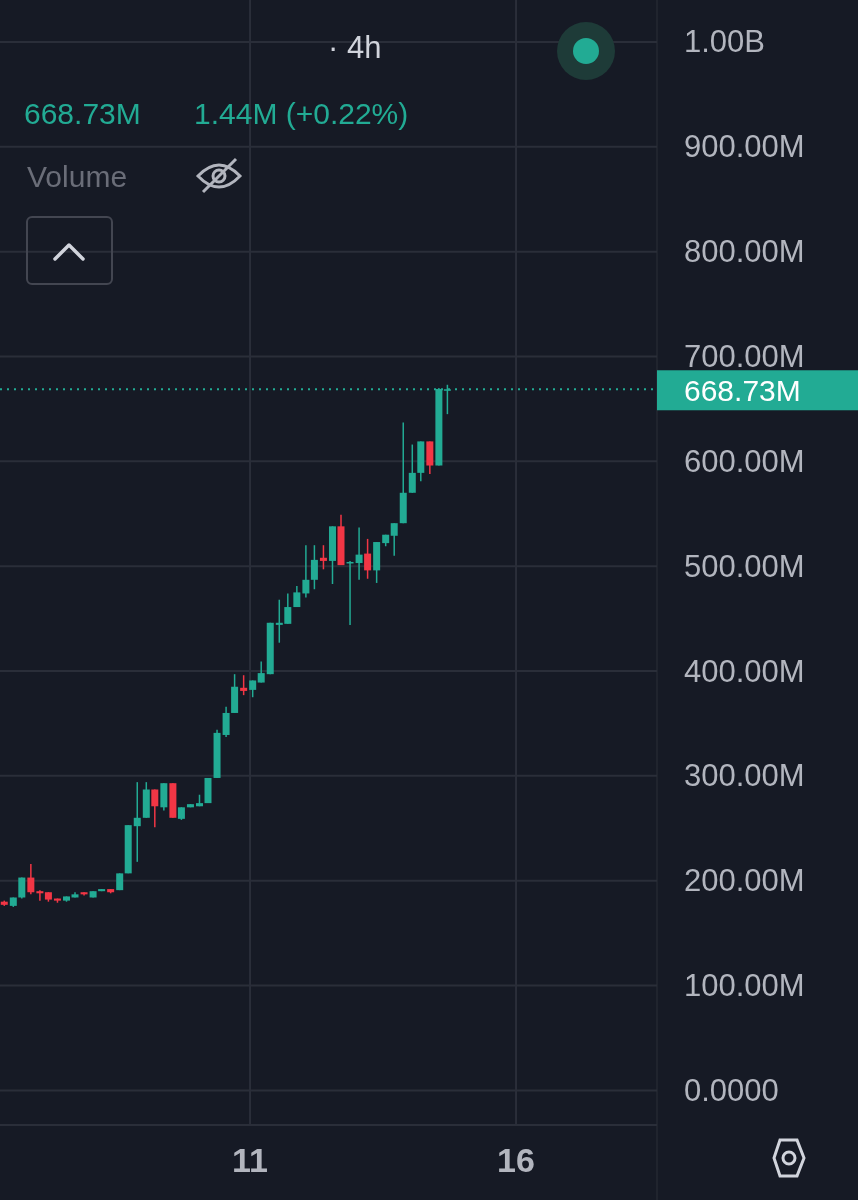 The height and width of the screenshot is (1200, 858). I want to click on y-tick-label: 400.00M, so click(744, 671).